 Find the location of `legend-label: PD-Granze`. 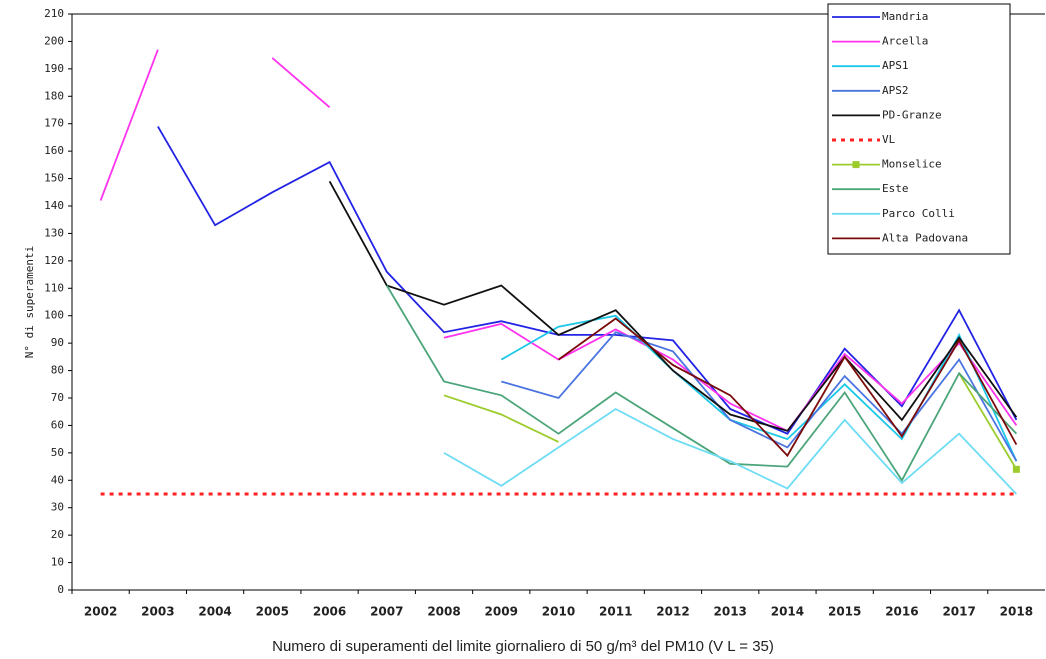

legend-label: PD-Granze is located at coordinates (912, 114).